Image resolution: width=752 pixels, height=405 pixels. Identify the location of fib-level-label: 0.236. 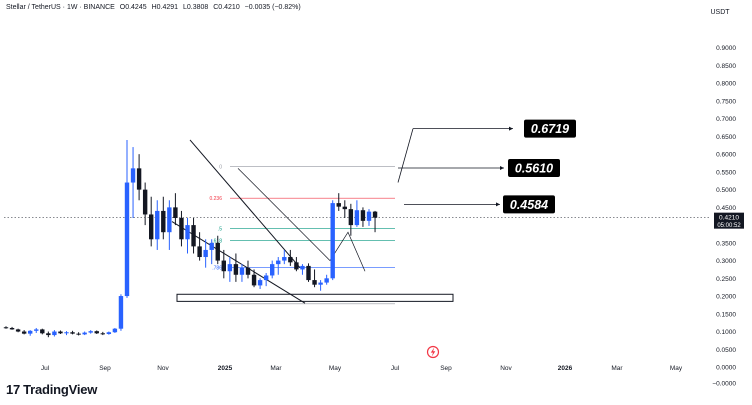
(215, 199).